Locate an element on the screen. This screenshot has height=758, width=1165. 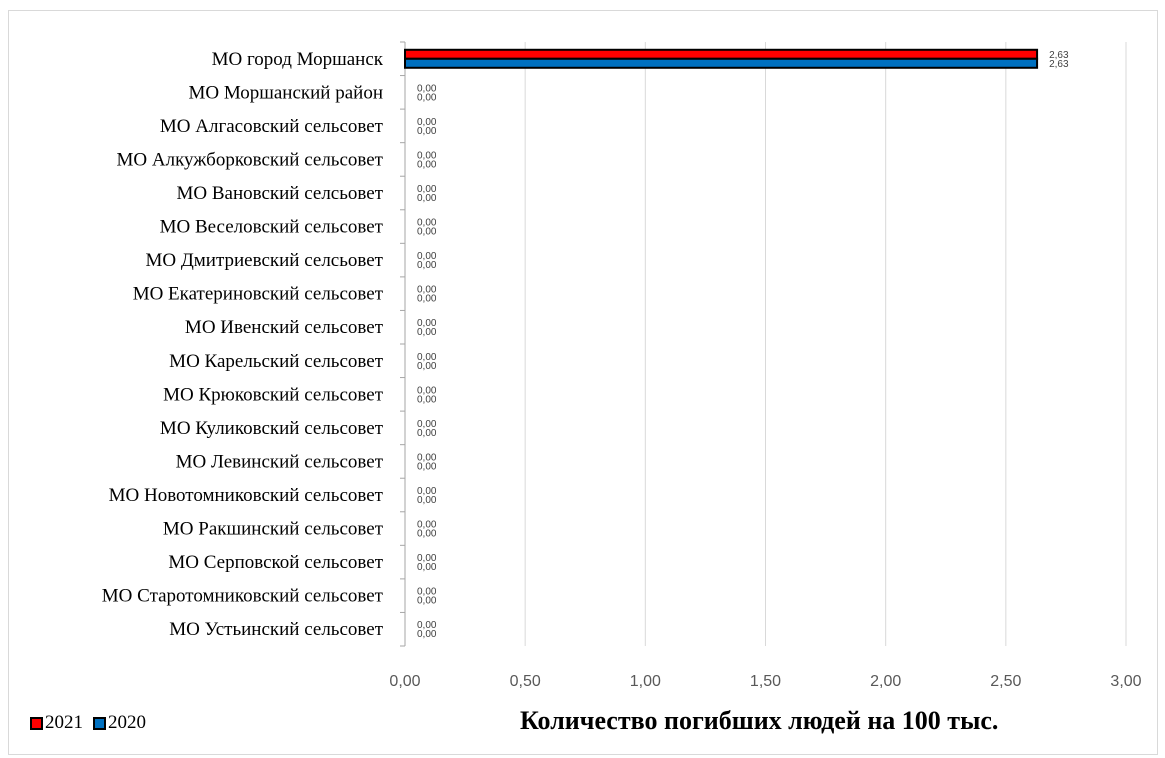
x-tick-label: 0,00 is located at coordinates (404, 681).